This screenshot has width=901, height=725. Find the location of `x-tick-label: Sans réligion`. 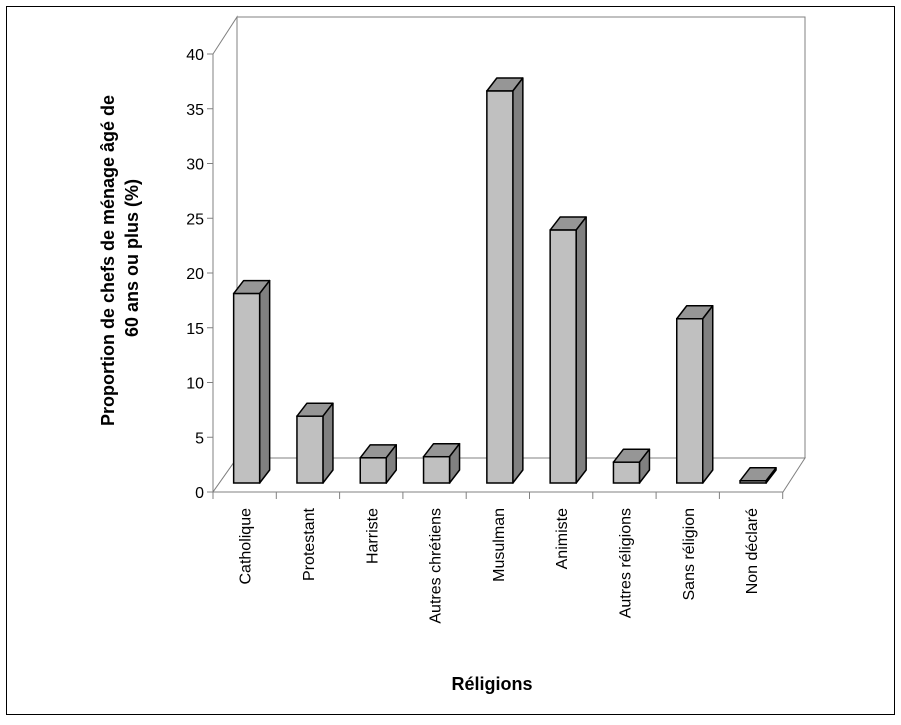

x-tick-label: Sans réligion is located at coordinates (689, 554).